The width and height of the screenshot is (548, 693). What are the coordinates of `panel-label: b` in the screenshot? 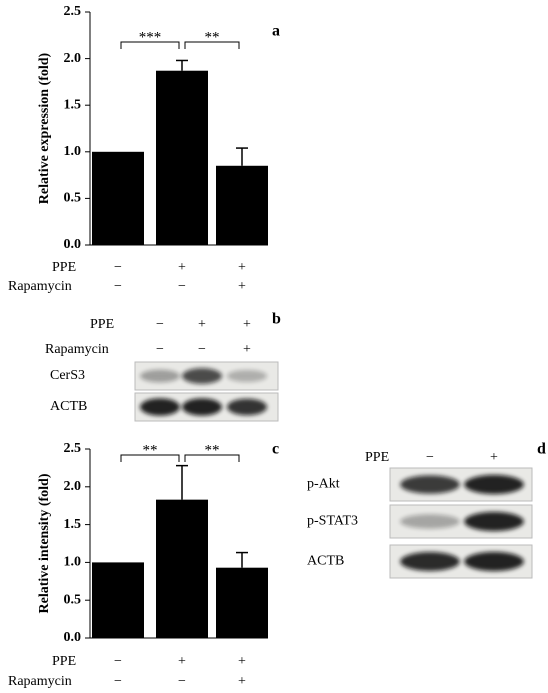 It's located at (276, 319).